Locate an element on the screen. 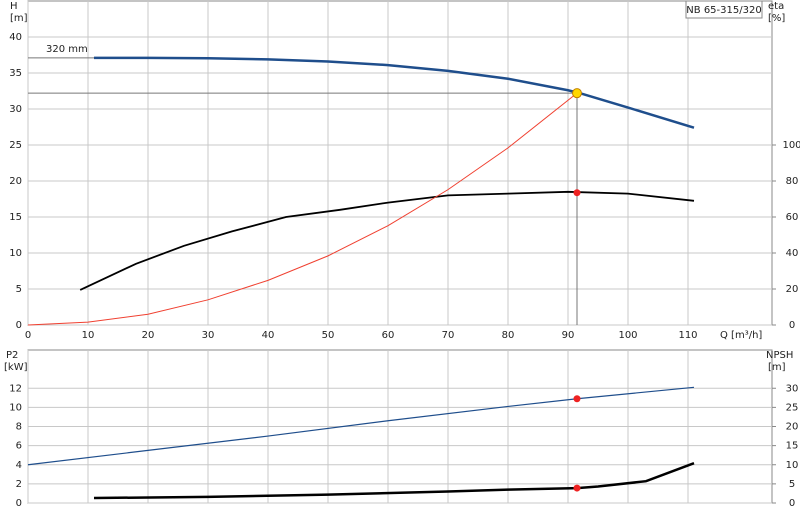  x-tick-label: 0 is located at coordinates (28, 335).